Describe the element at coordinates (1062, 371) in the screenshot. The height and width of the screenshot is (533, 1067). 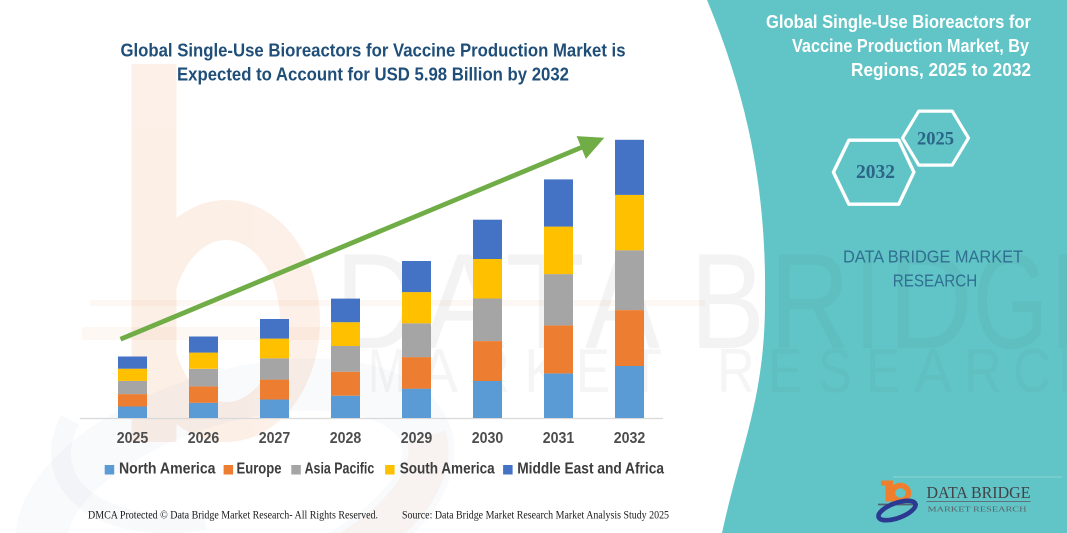
I see `svg-text: H` at that location.